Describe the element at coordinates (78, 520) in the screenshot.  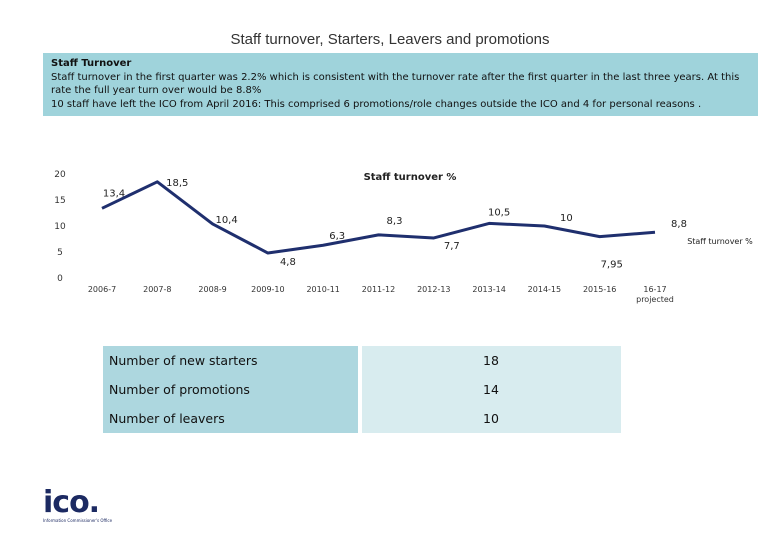
I see `logo-tagline: Information Commissioner's Office` at that location.